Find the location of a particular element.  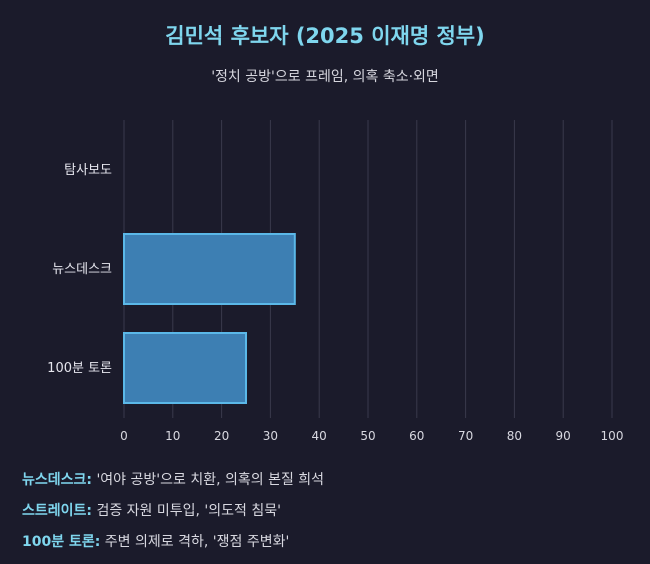

note-label: 스트레이트: is located at coordinates (57, 511).